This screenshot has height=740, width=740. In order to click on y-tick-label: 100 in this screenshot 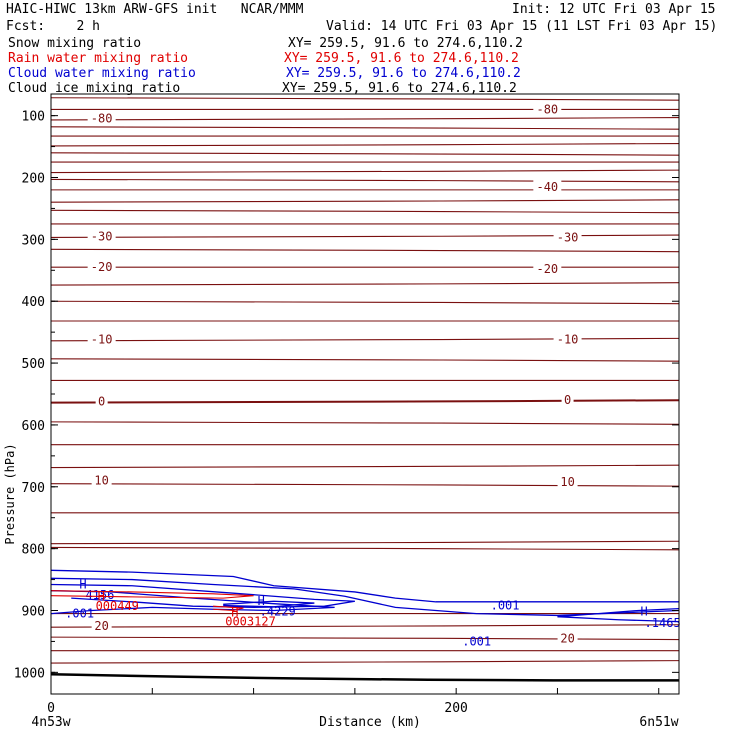, I will do `click(33, 117)`.